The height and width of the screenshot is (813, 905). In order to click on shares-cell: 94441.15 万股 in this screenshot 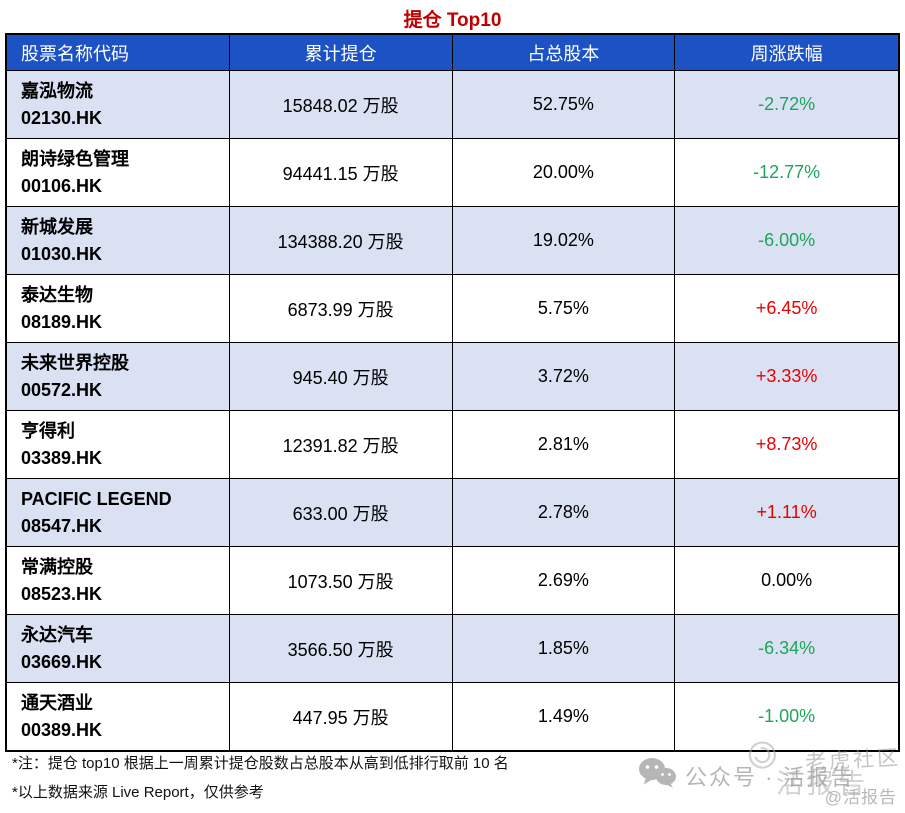, I will do `click(341, 172)`.